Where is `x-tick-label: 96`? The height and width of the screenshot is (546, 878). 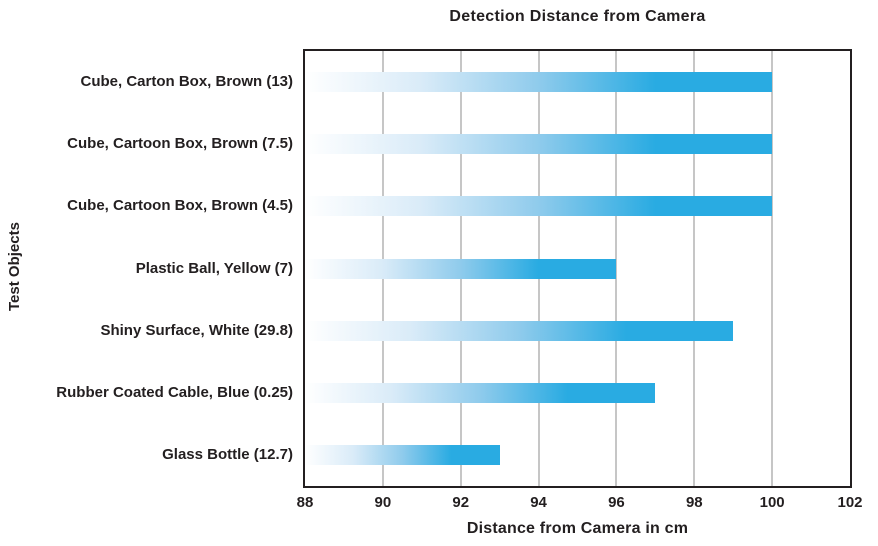 x-tick-label: 96 is located at coordinates (616, 502).